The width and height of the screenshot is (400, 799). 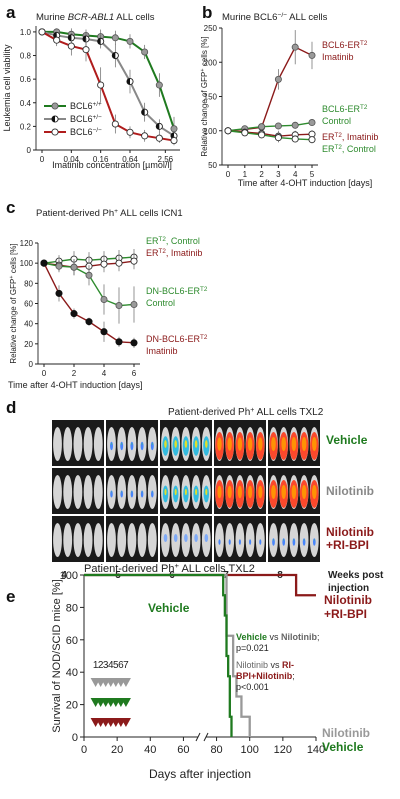 I want to click on series-label: Nilotinib, so click(x=346, y=733).